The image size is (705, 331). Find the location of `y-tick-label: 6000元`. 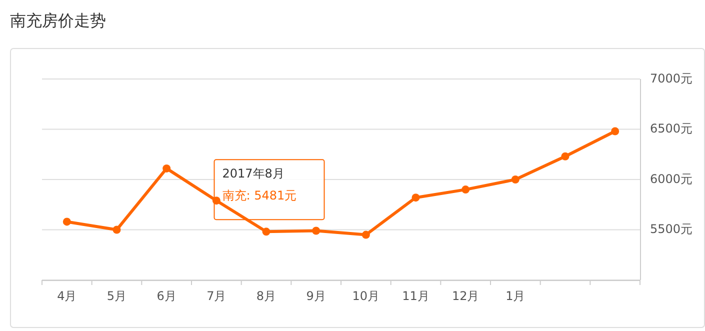

y-tick-label: 6000元 is located at coordinates (671, 179).